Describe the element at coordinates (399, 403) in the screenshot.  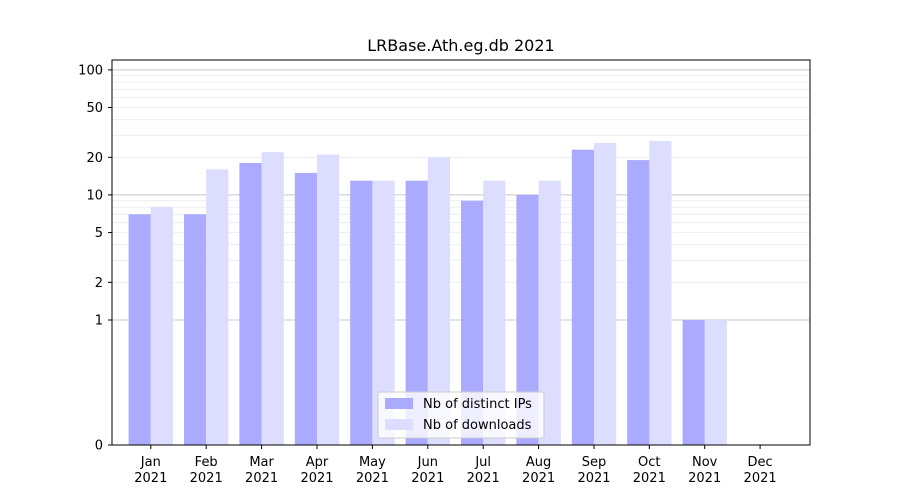
I see `legend-swatch-distinct-ips` at that location.